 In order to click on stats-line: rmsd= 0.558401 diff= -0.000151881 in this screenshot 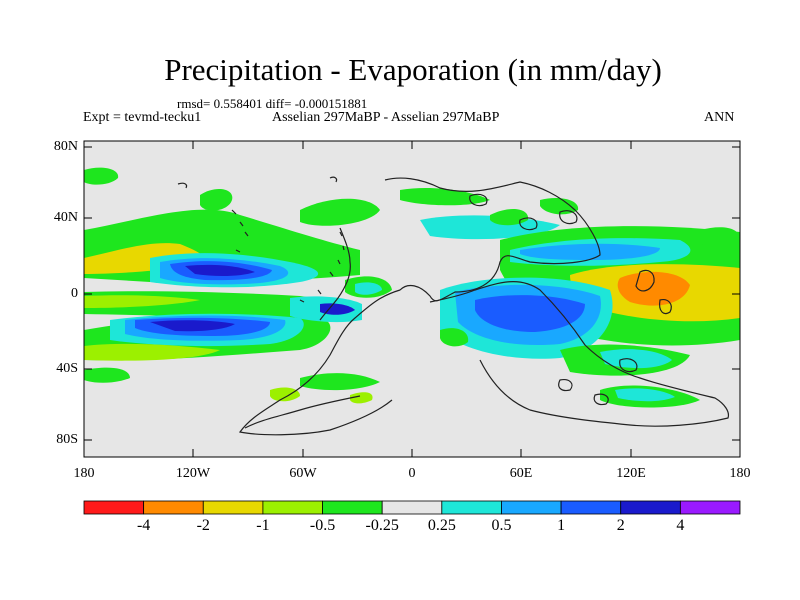, I will do `click(272, 103)`.